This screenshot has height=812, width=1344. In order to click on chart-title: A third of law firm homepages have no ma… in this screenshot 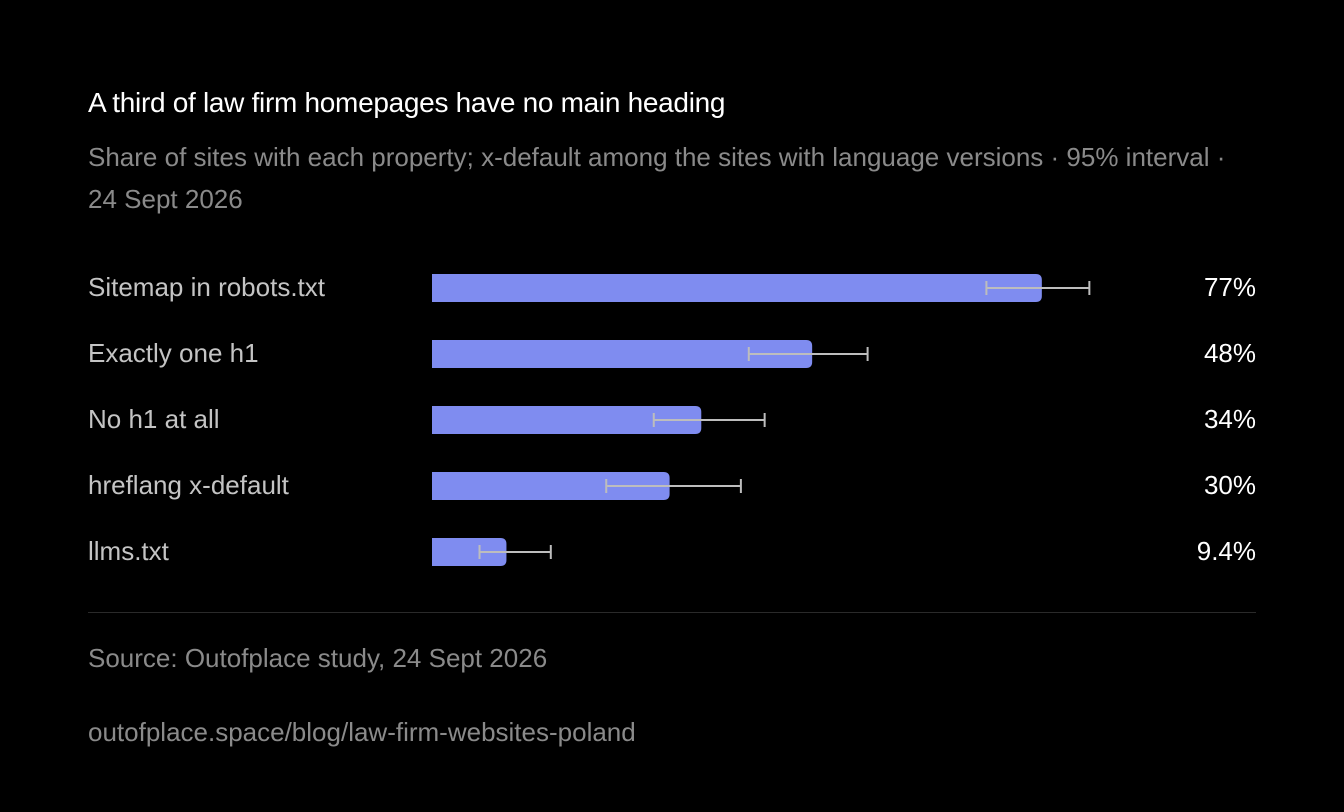, I will do `click(407, 102)`.